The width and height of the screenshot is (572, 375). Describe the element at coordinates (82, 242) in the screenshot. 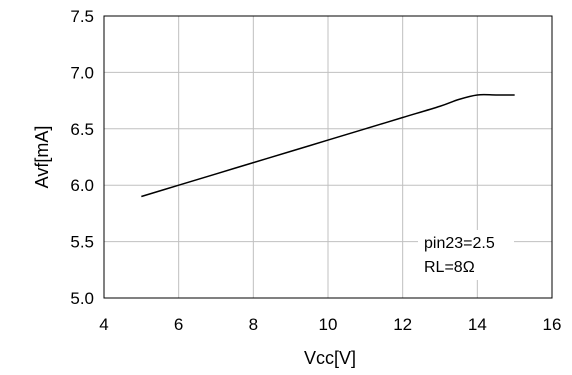

I see `y-tick-label: 5.5` at that location.